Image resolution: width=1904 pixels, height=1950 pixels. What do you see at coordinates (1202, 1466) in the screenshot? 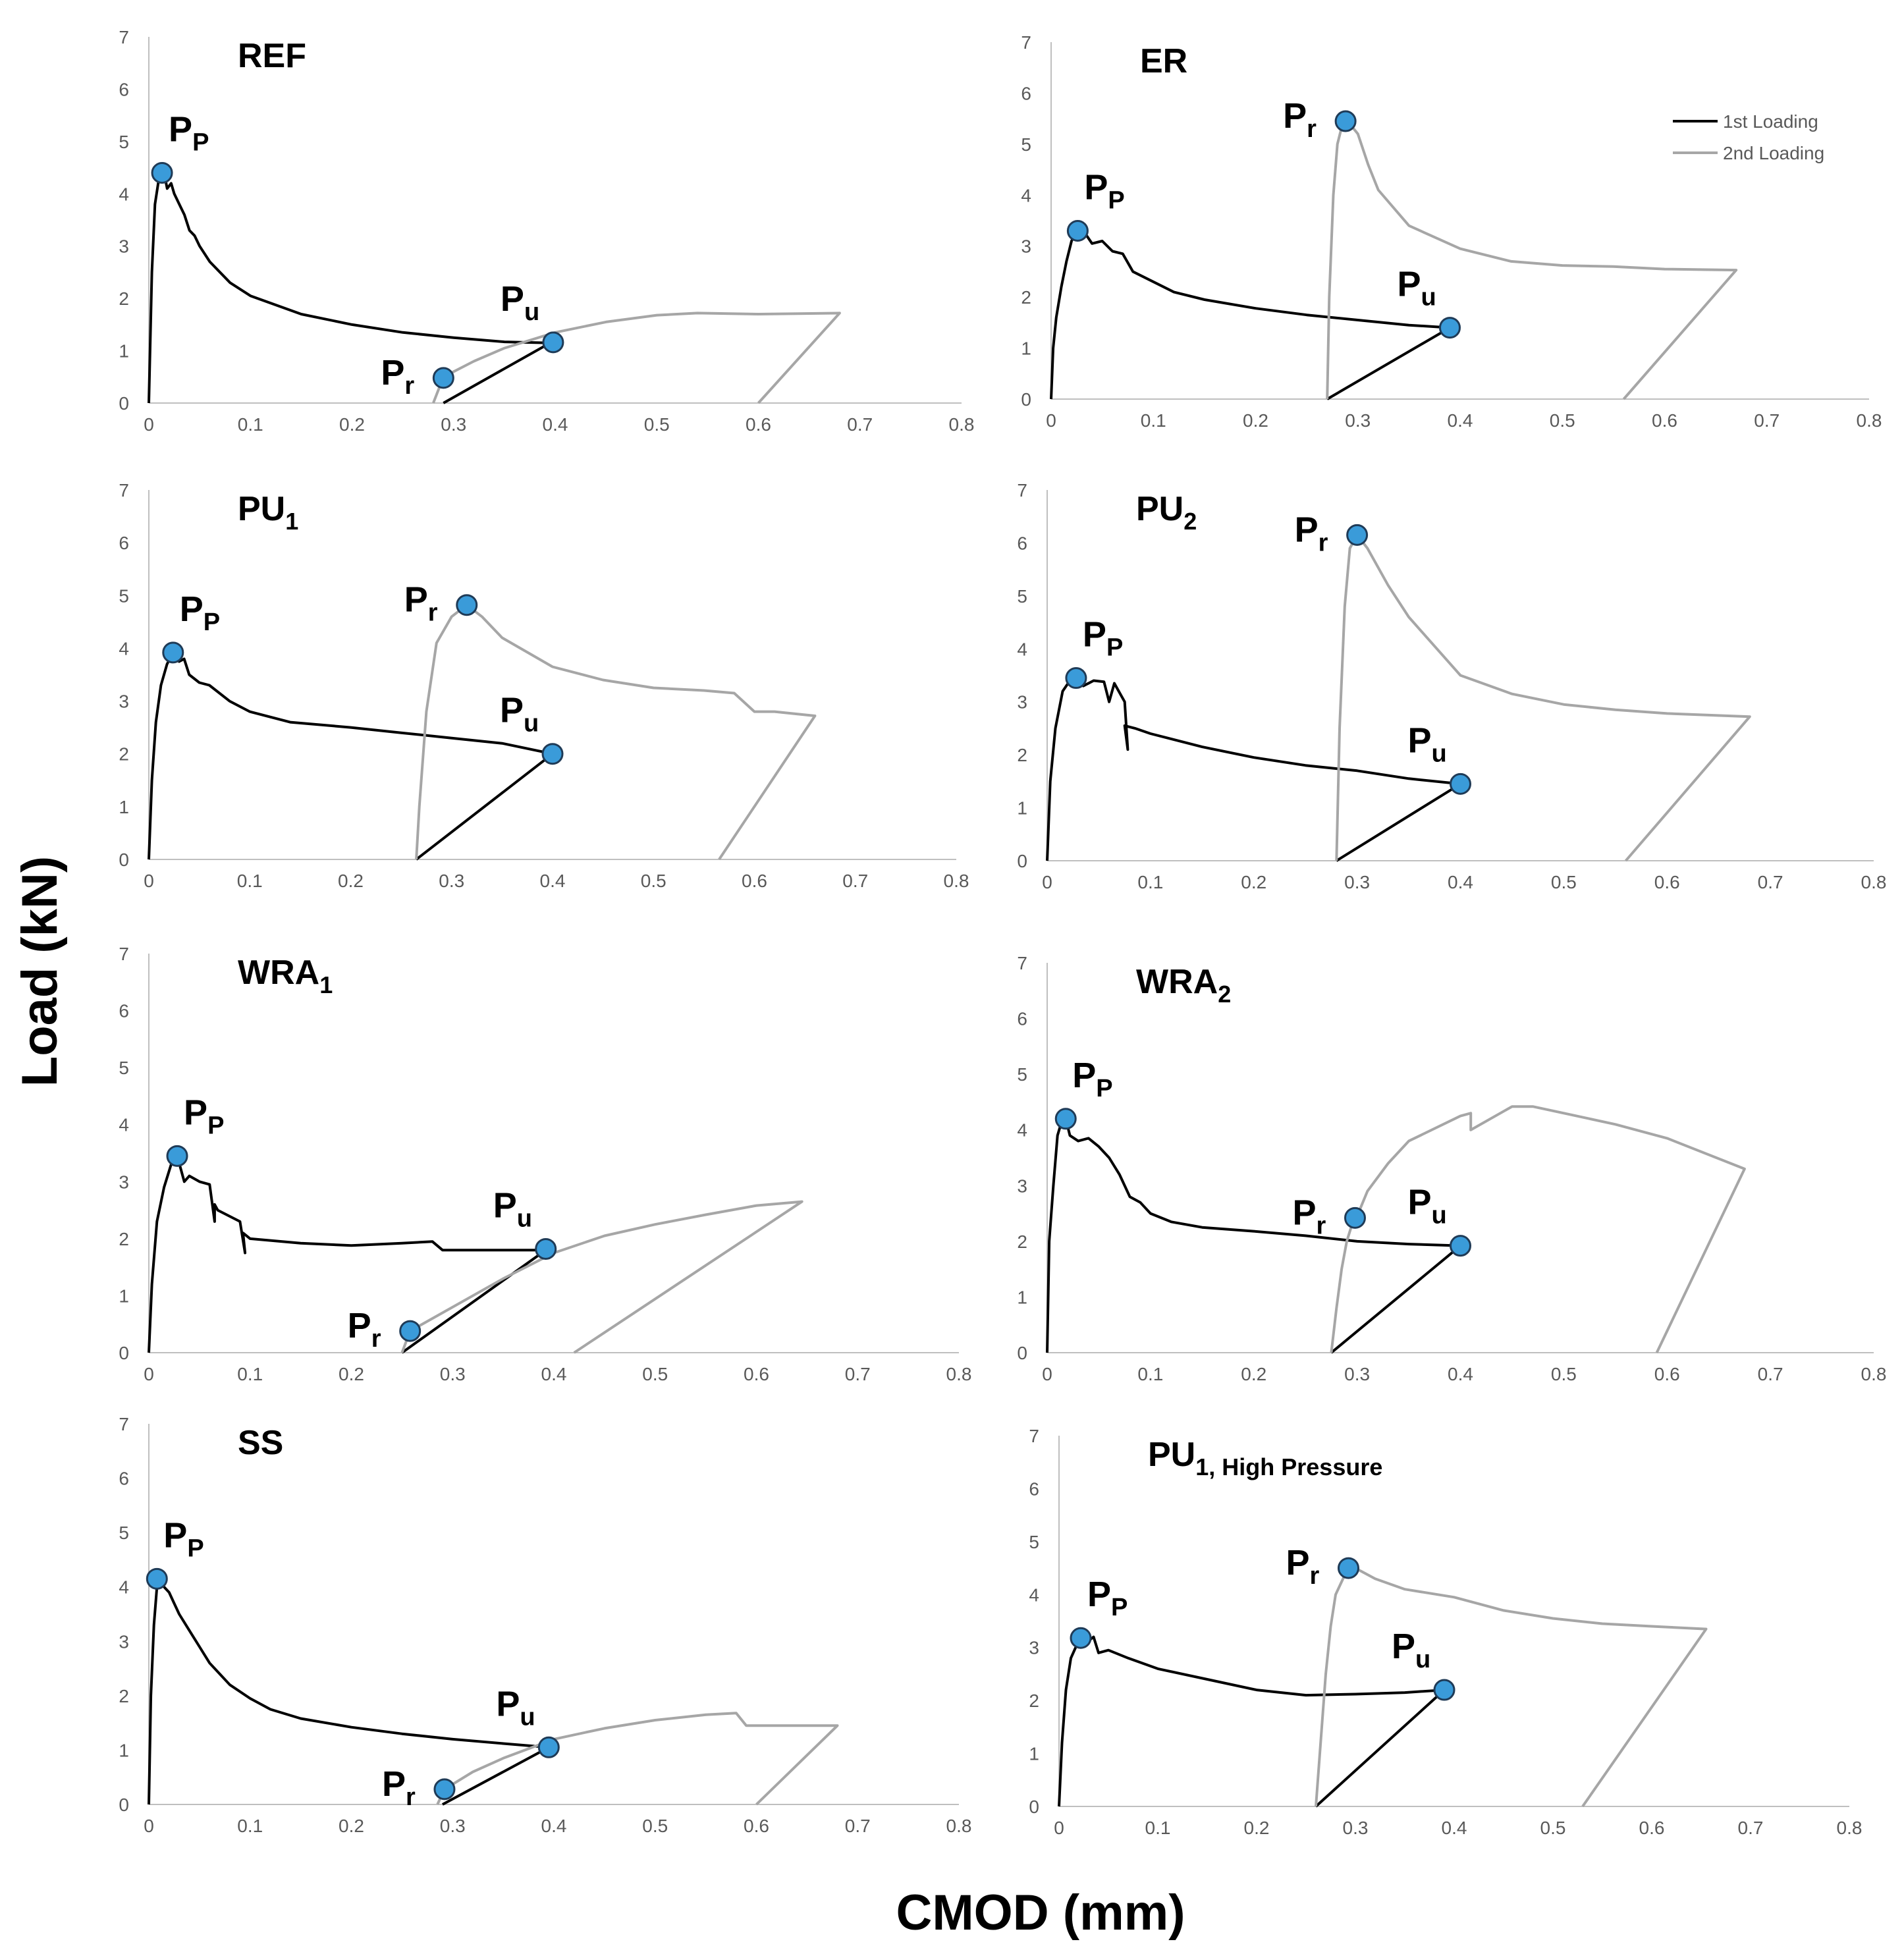
I see `panel-title-subscript: 1` at bounding box center [1202, 1466].